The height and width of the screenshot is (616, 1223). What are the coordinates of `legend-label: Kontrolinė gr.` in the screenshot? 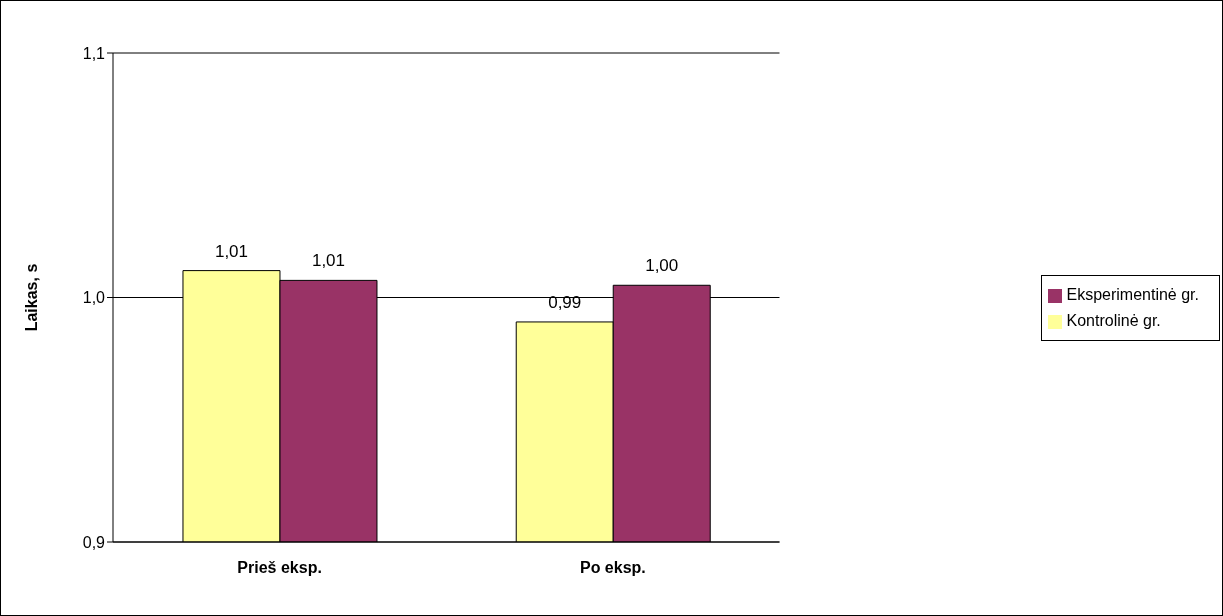 It's located at (1113, 320).